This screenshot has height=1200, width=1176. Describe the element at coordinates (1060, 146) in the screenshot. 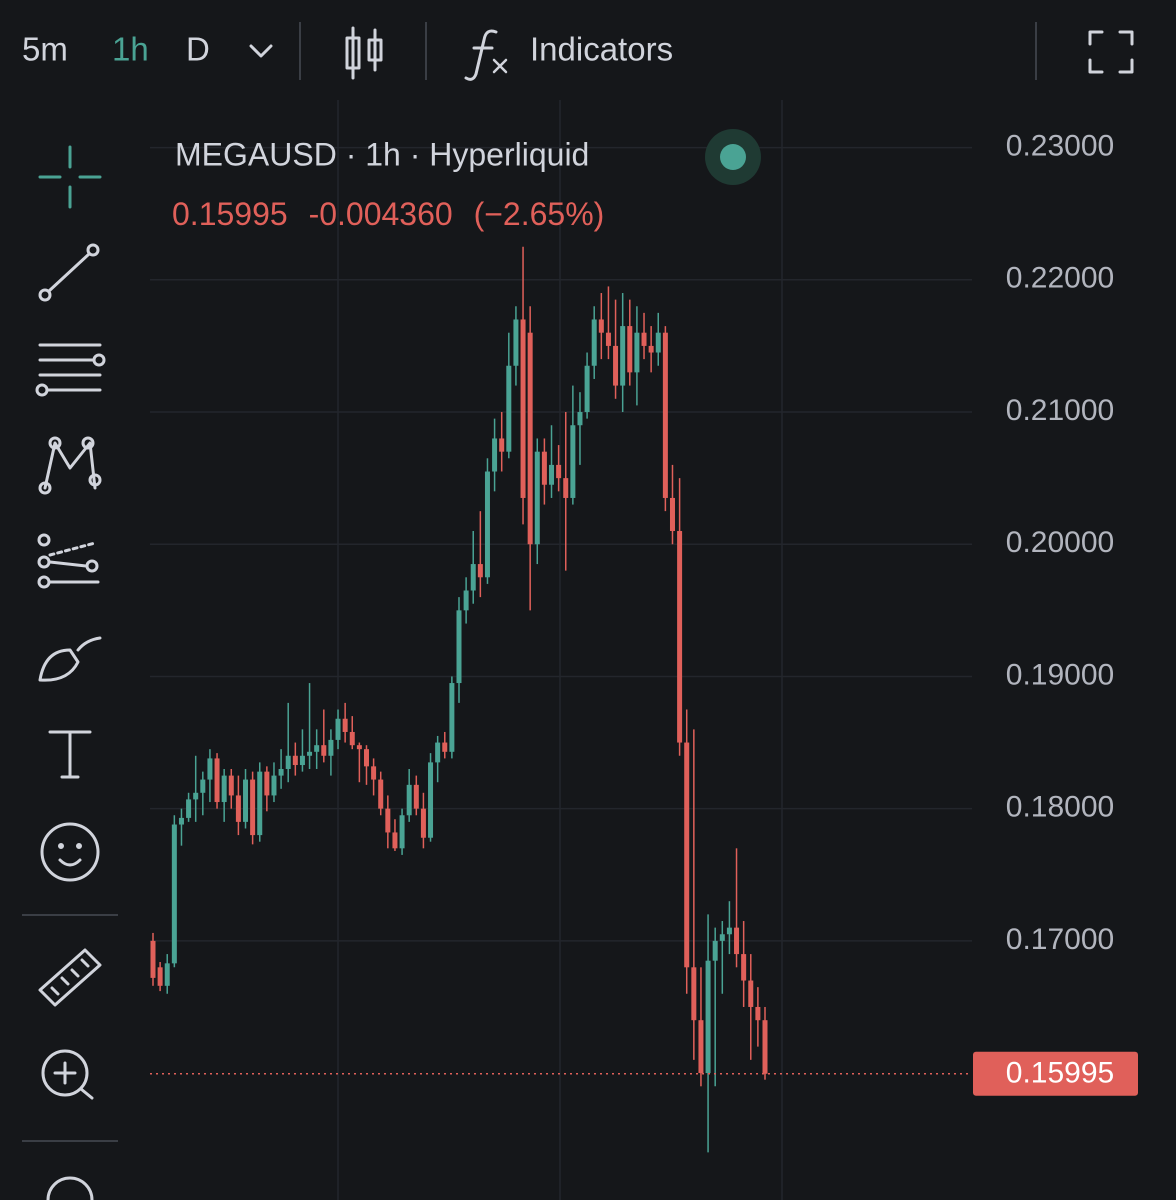

I see `y-tick-label: 0.23000` at that location.